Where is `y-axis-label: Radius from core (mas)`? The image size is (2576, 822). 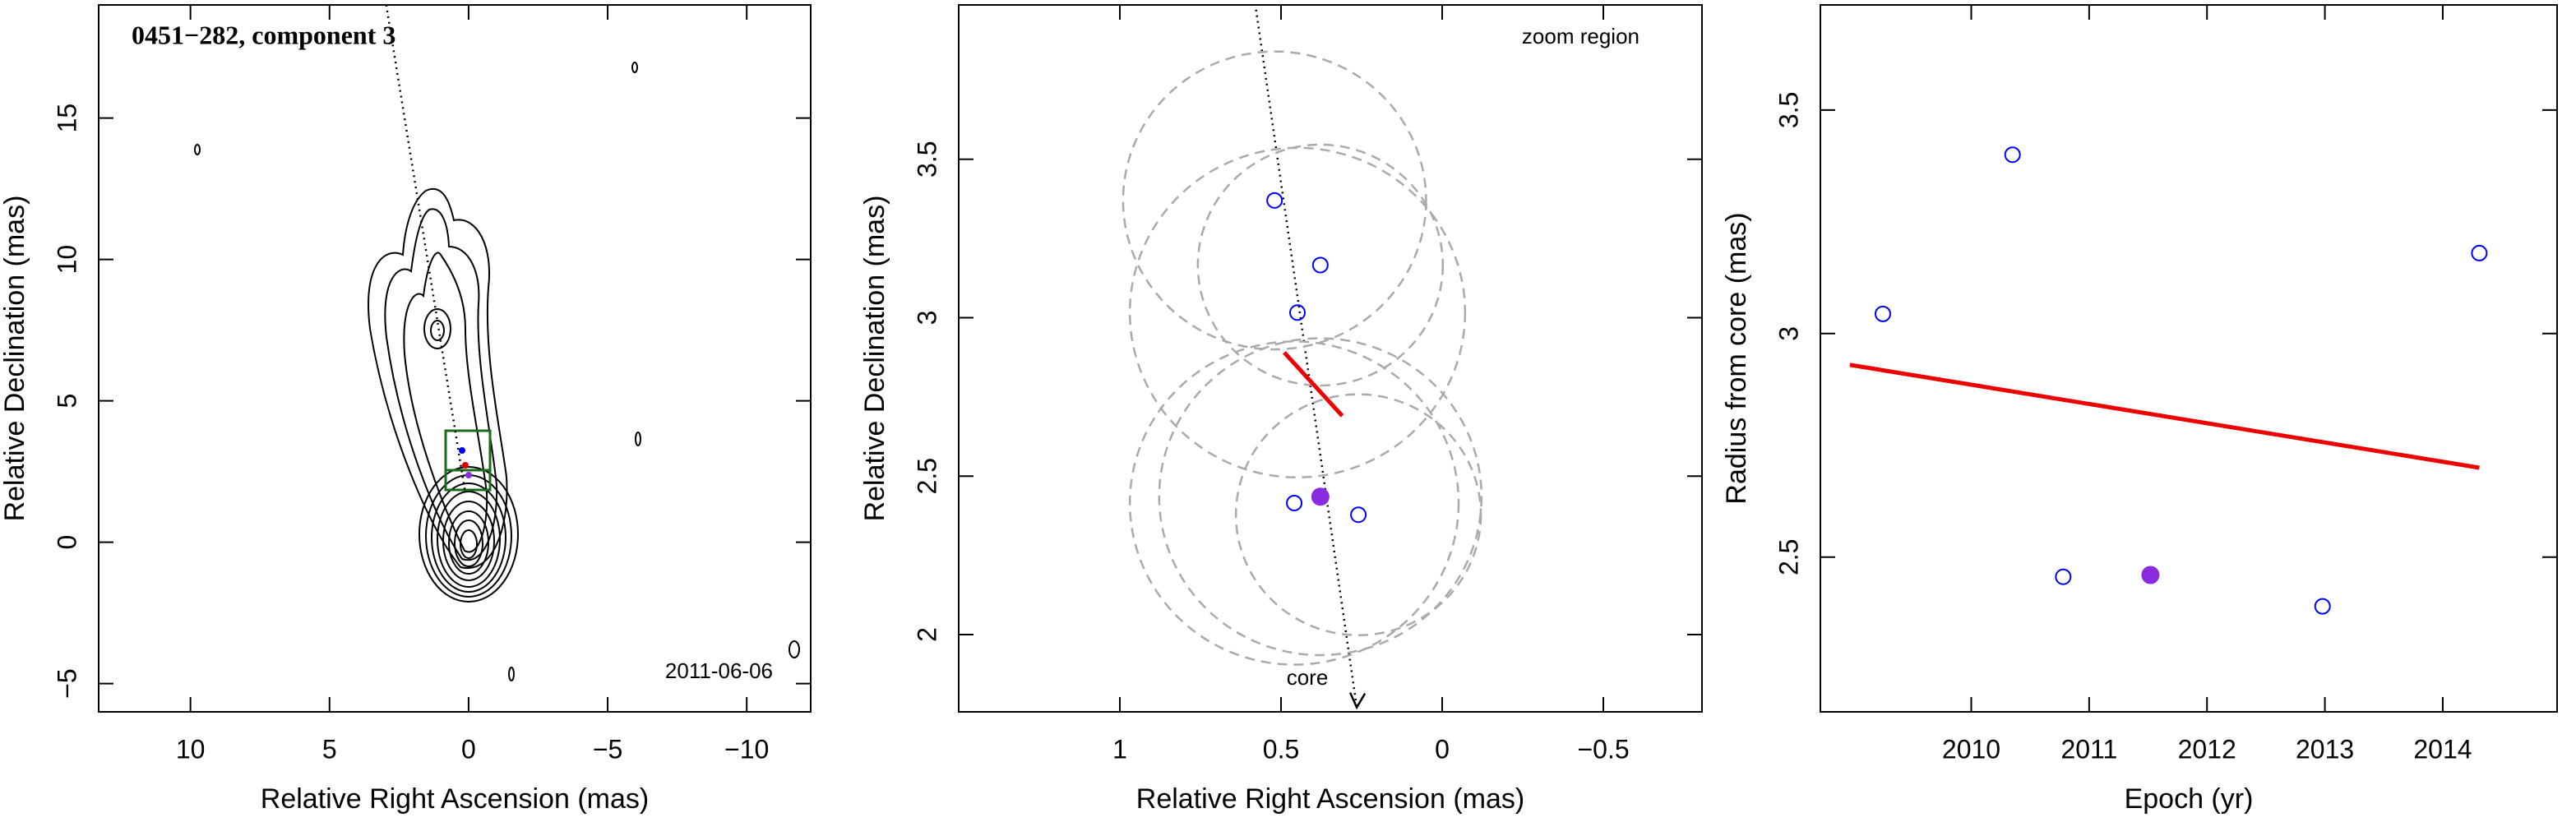
y-axis-label: Radius from core (mas) is located at coordinates (1736, 358).